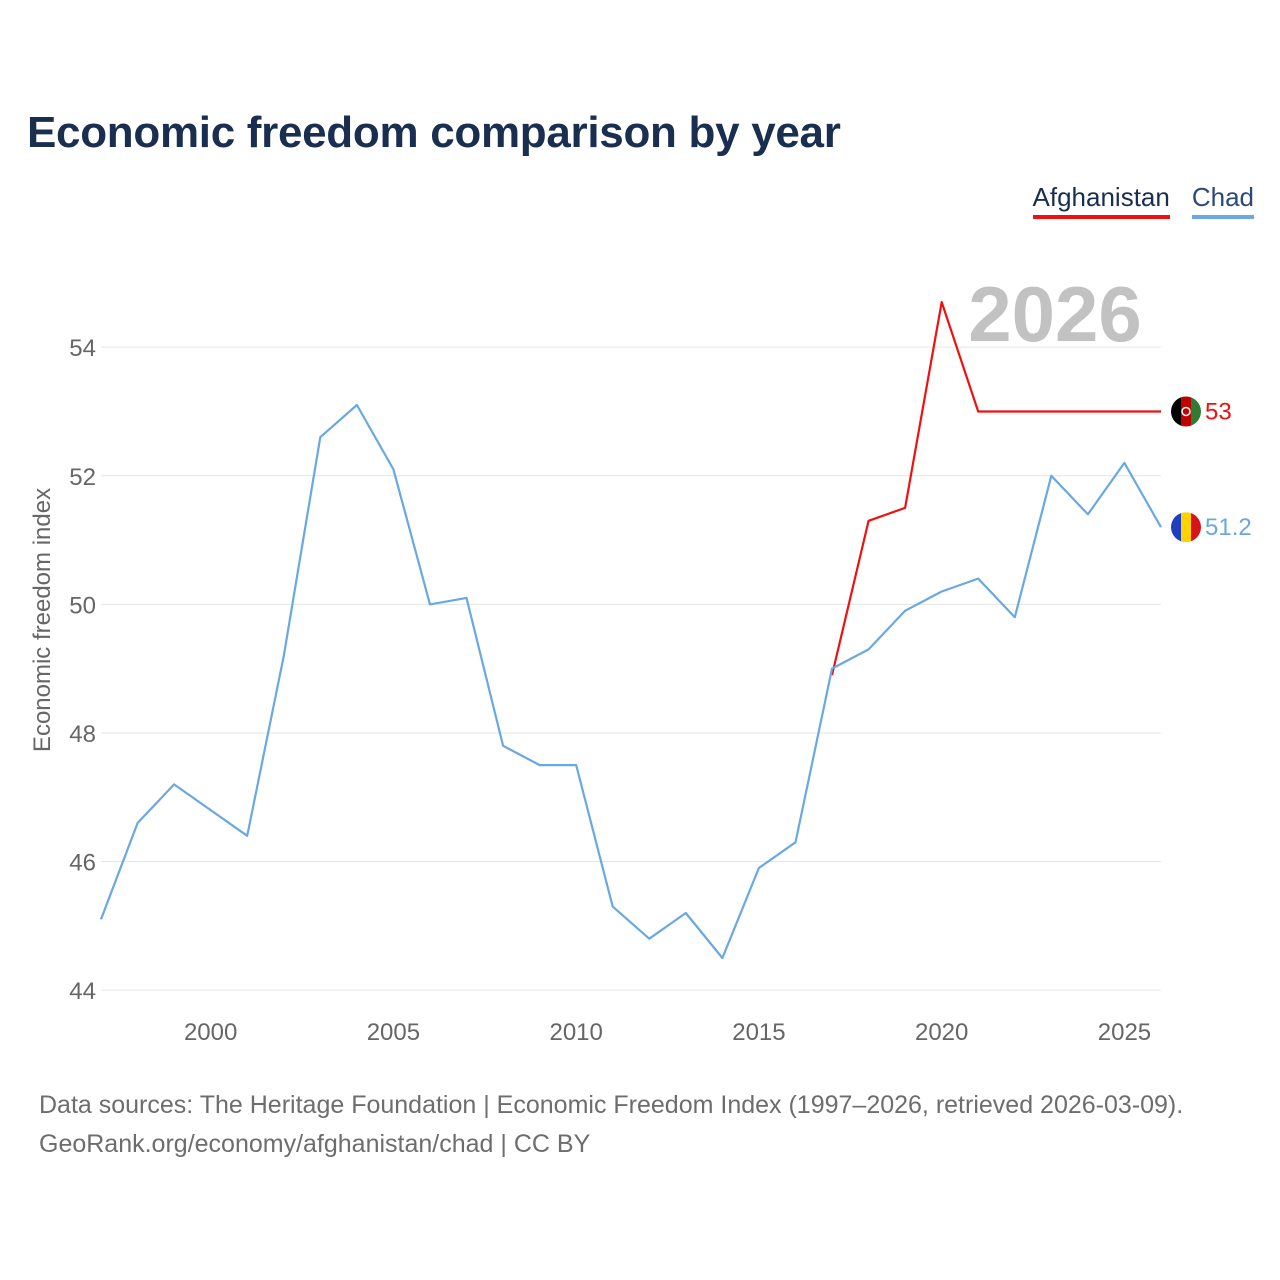 The image size is (1280, 1280). I want to click on x-tick-2015: 2015, so click(758, 1032).